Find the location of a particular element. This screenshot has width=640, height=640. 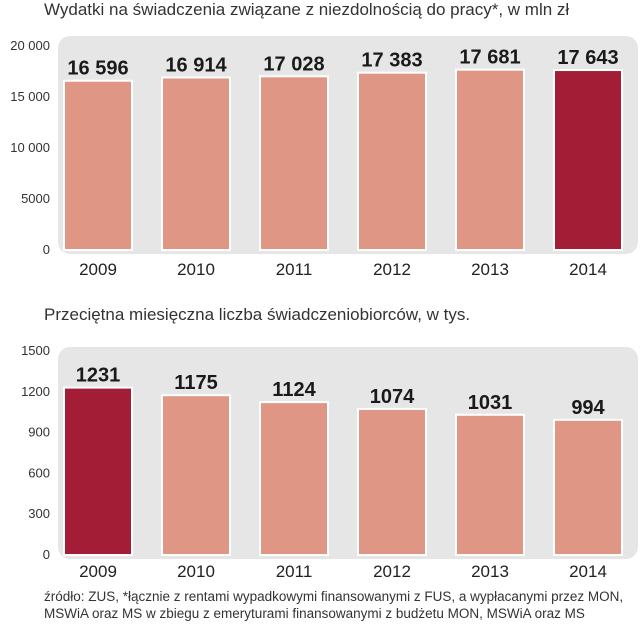

data-label-2013: 17 681 is located at coordinates (489, 58).